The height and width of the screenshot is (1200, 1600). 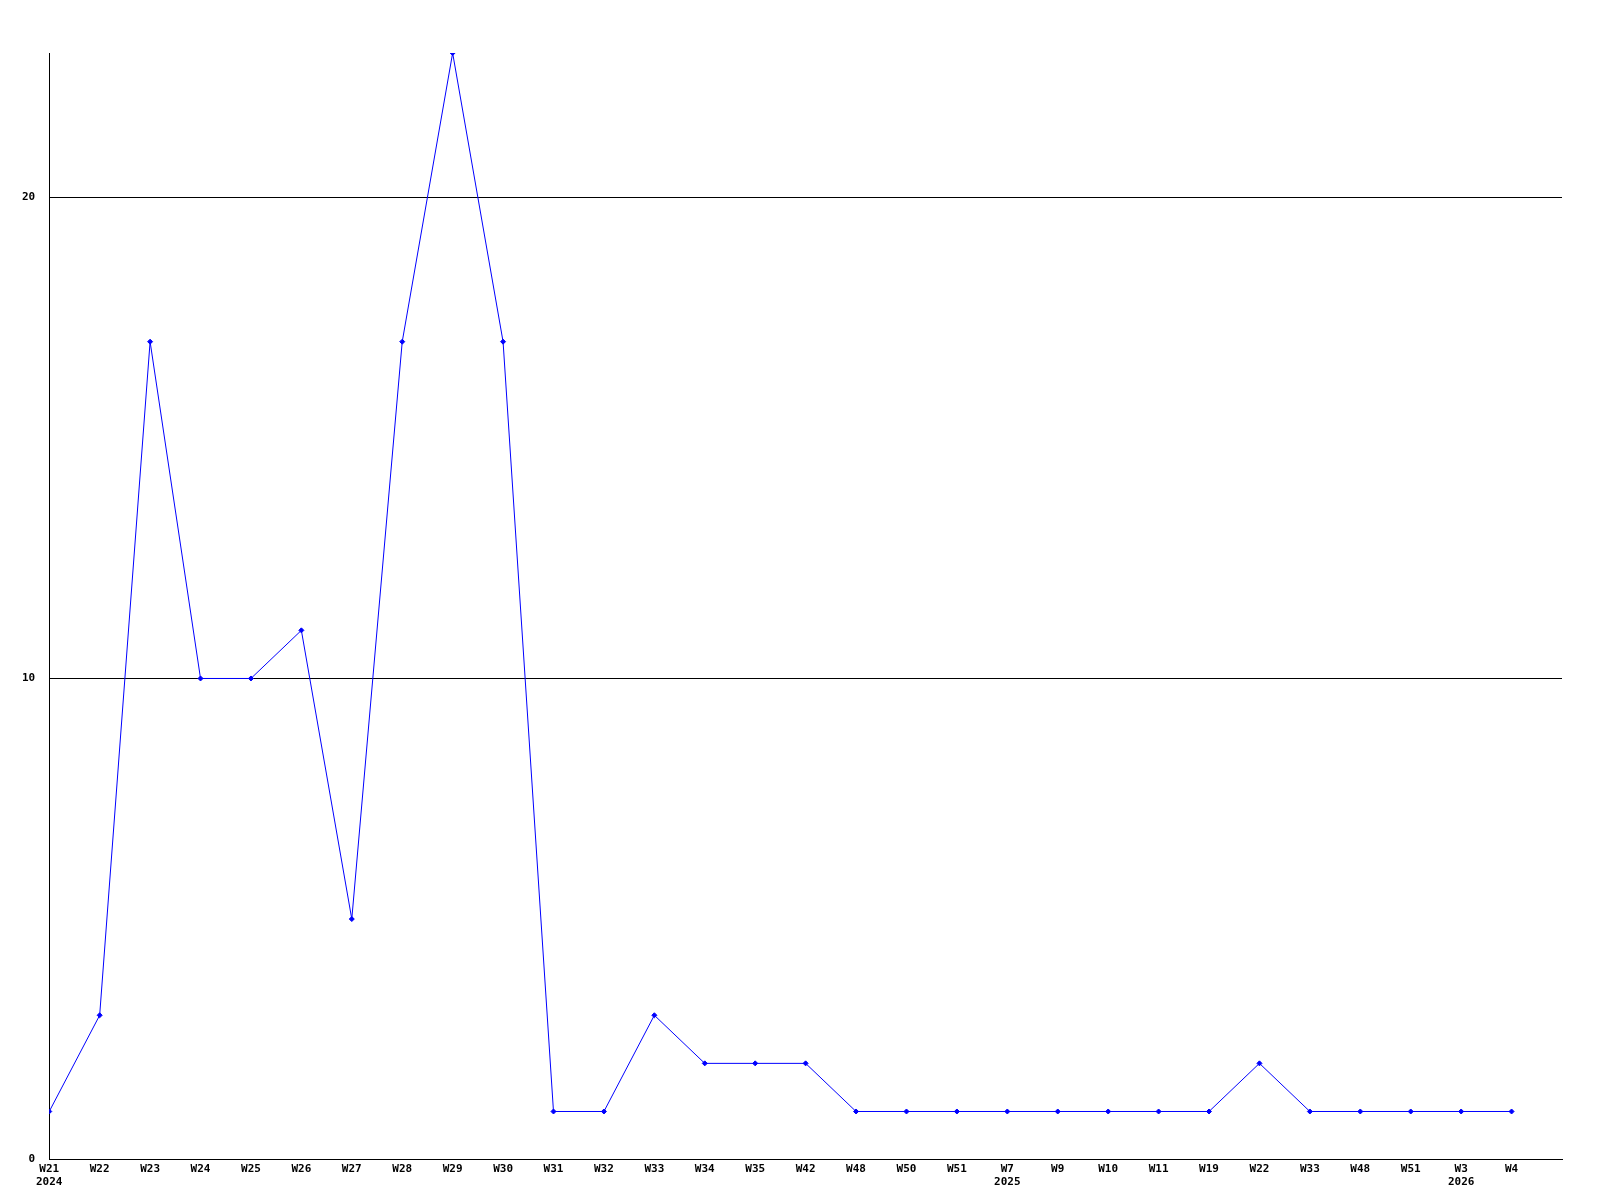 What do you see at coordinates (29, 678) in the screenshot?
I see `y-tick-label: 10` at bounding box center [29, 678].